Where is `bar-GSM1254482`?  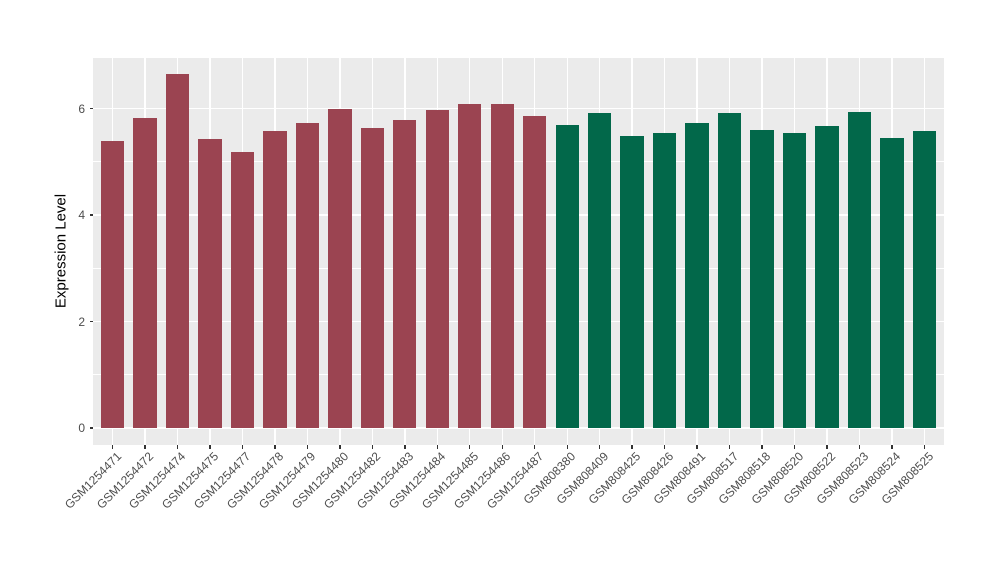
bar-GSM1254482 is located at coordinates (372, 278).